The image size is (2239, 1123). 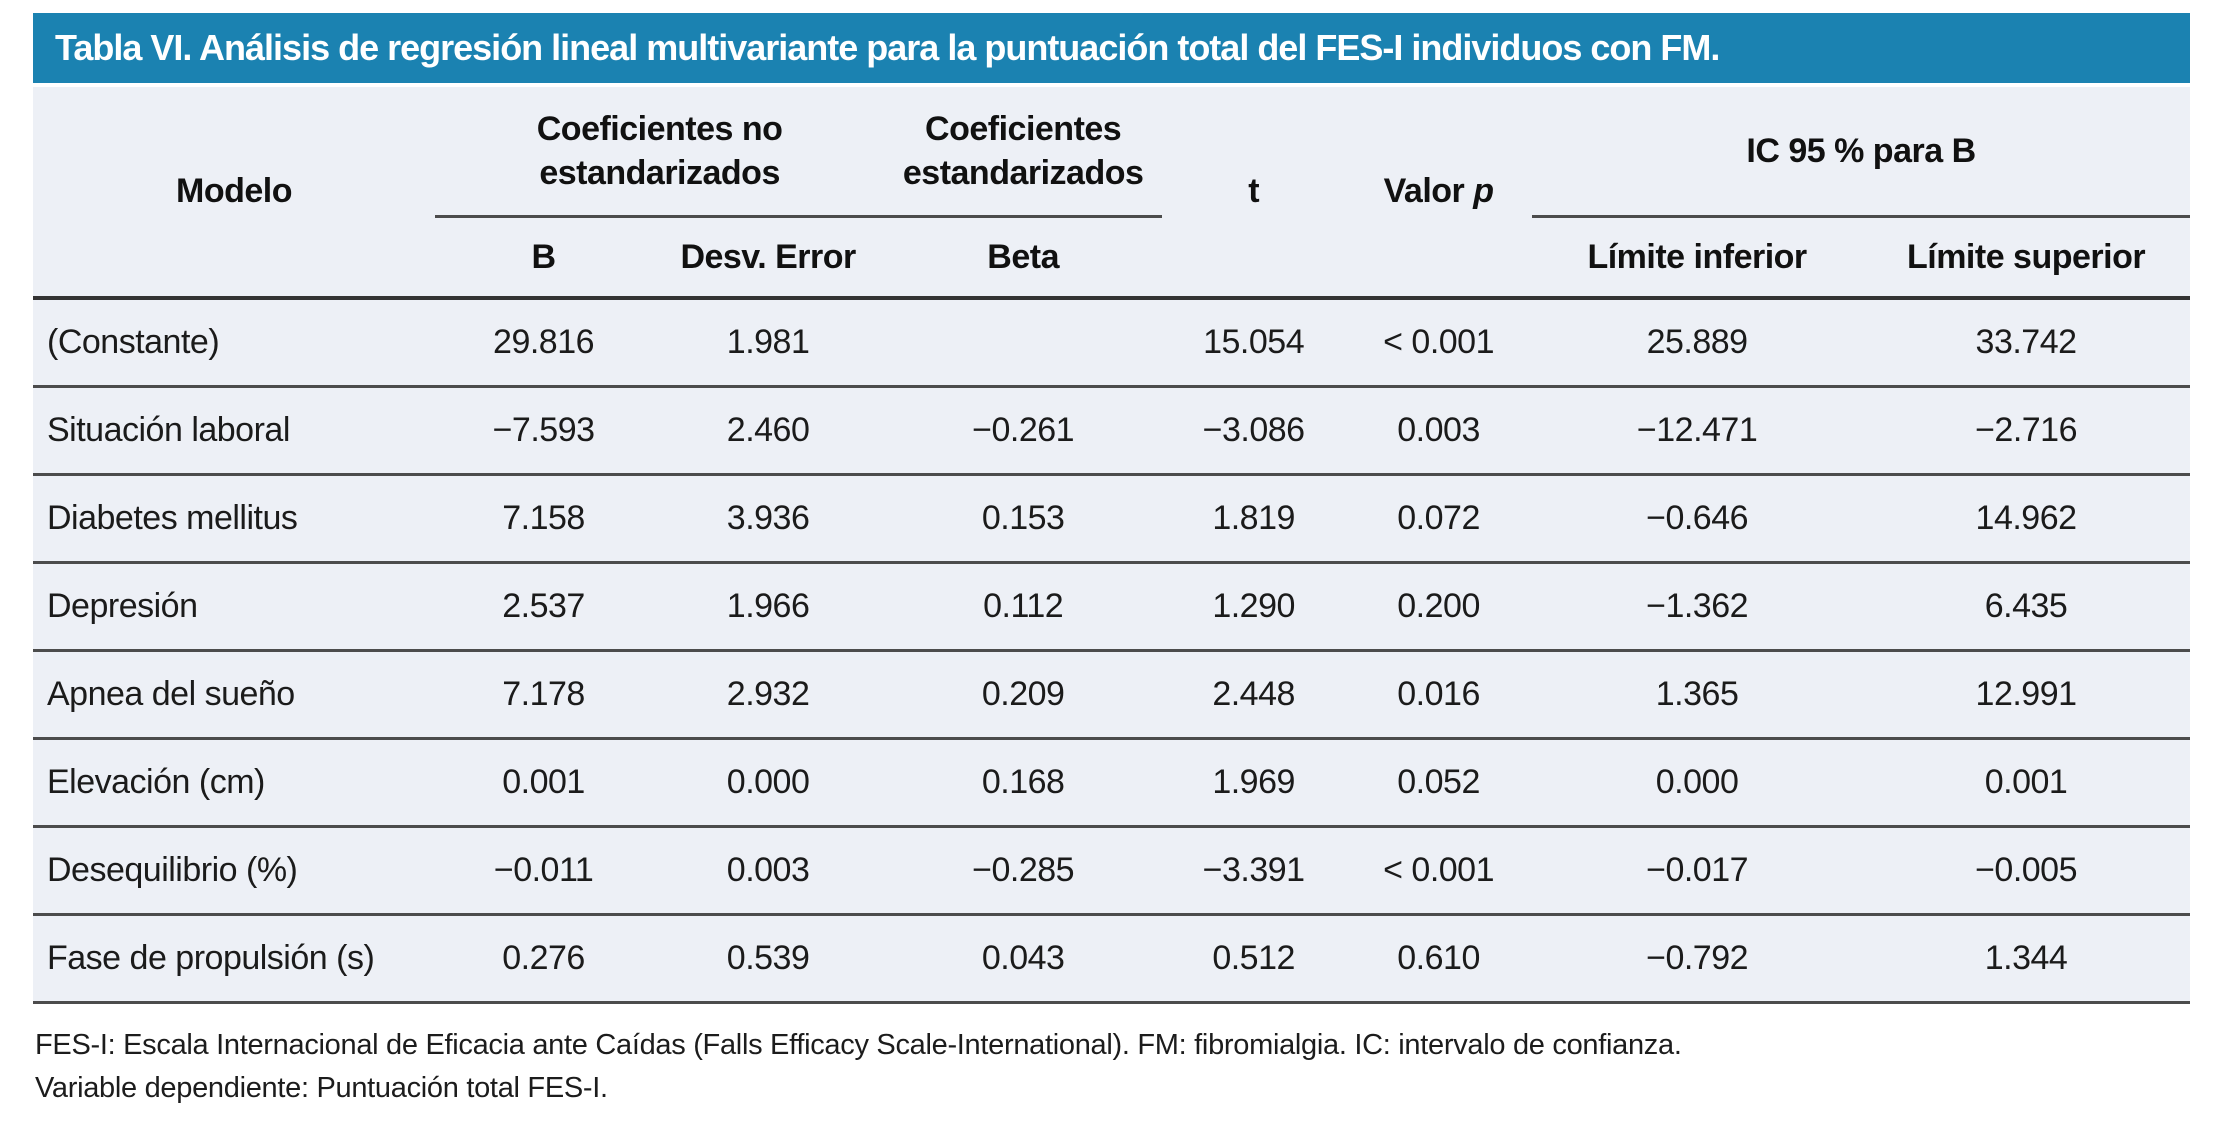 I want to click on cell-t: 1.819, so click(x=1254, y=519).